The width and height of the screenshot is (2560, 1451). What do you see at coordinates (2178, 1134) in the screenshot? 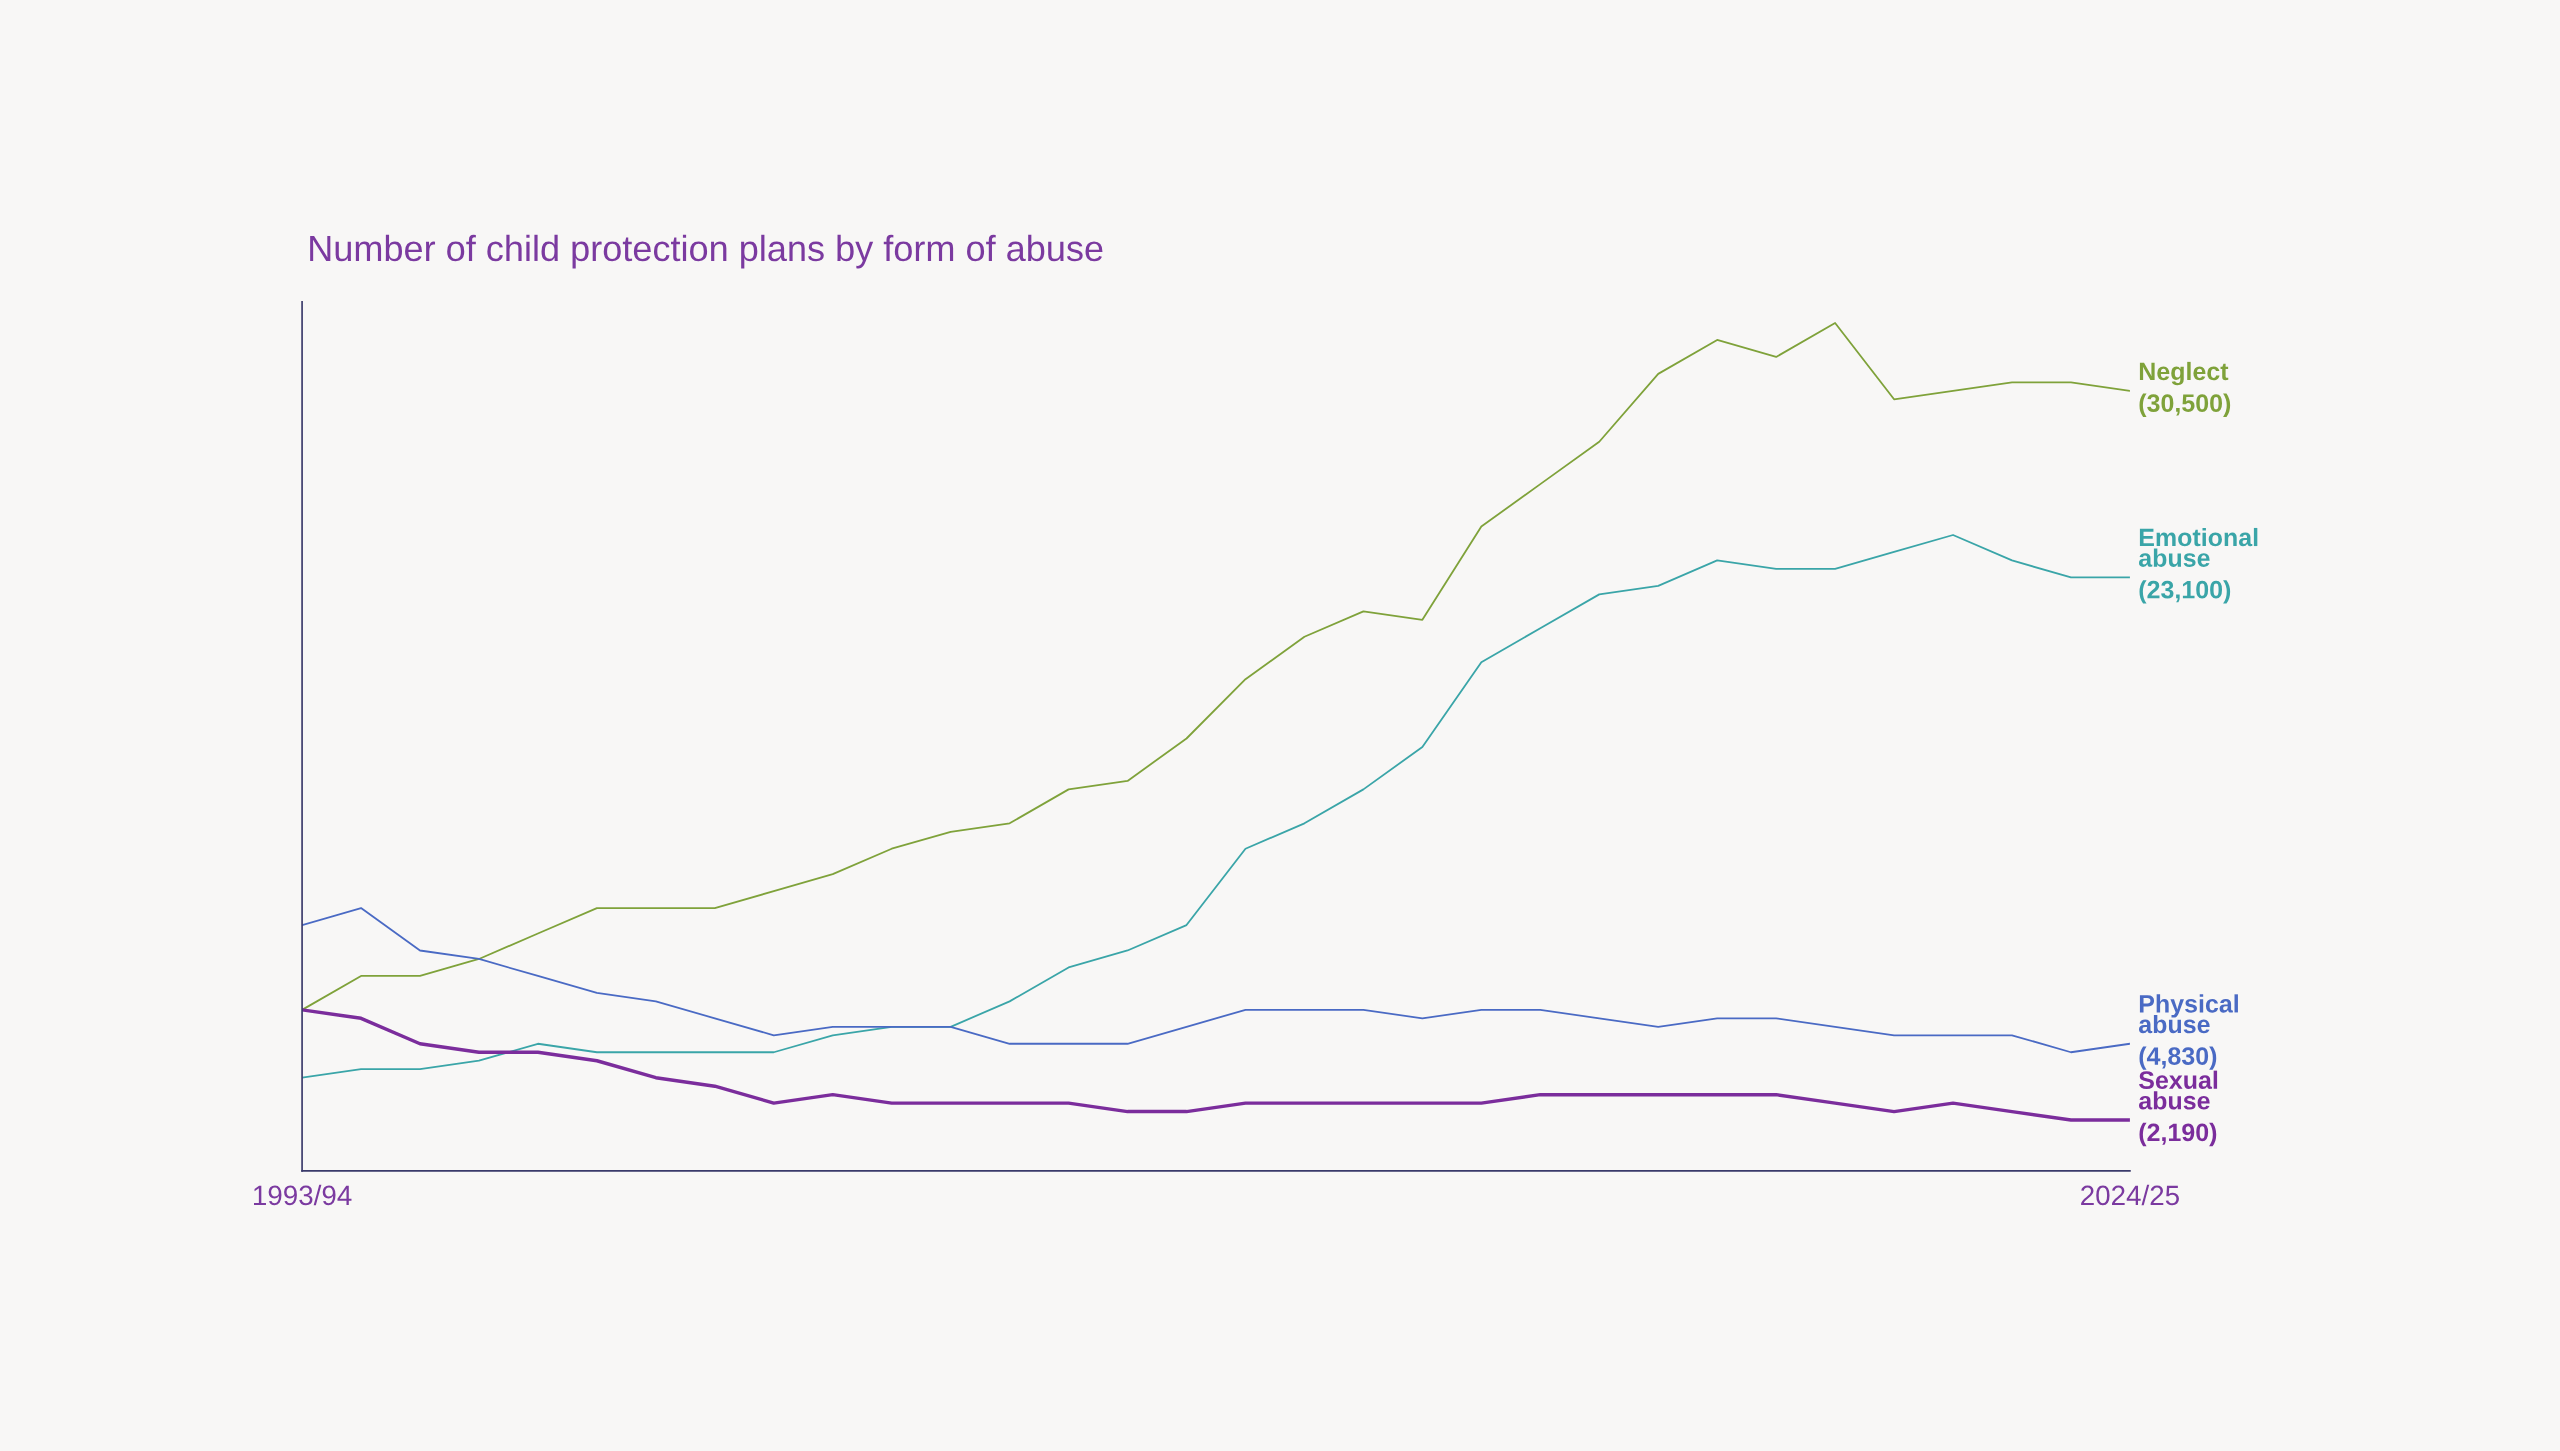
I see `text: (2,190)` at bounding box center [2178, 1134].